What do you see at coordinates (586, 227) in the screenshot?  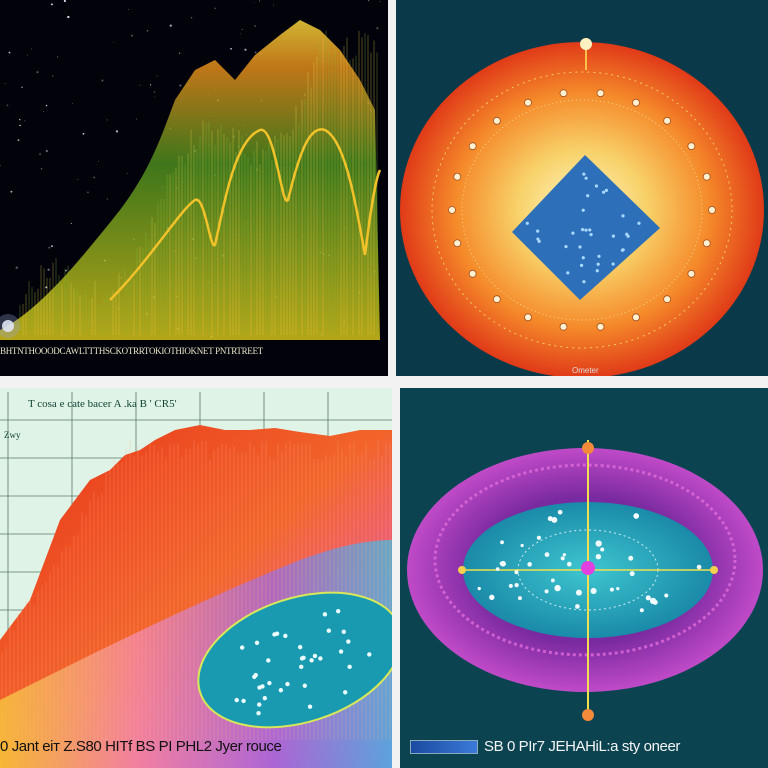 I see `blue-diamond` at bounding box center [586, 227].